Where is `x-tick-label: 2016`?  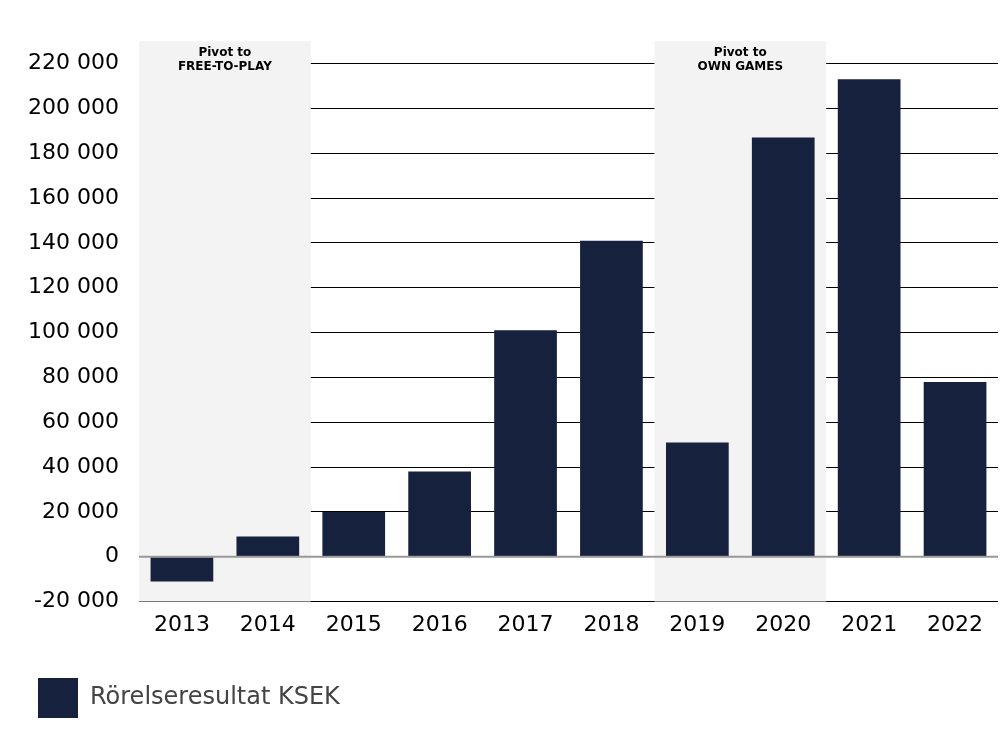 x-tick-label: 2016 is located at coordinates (439, 623).